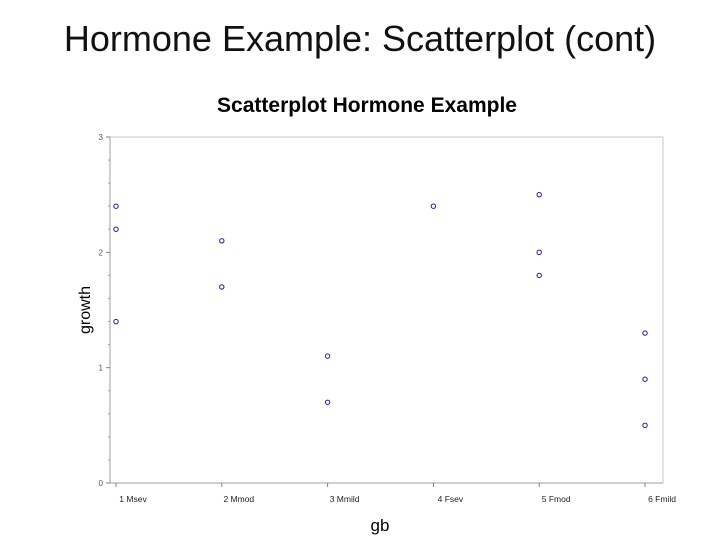  Describe the element at coordinates (556, 499) in the screenshot. I see `x-tick-label: 5 Fmod` at that location.